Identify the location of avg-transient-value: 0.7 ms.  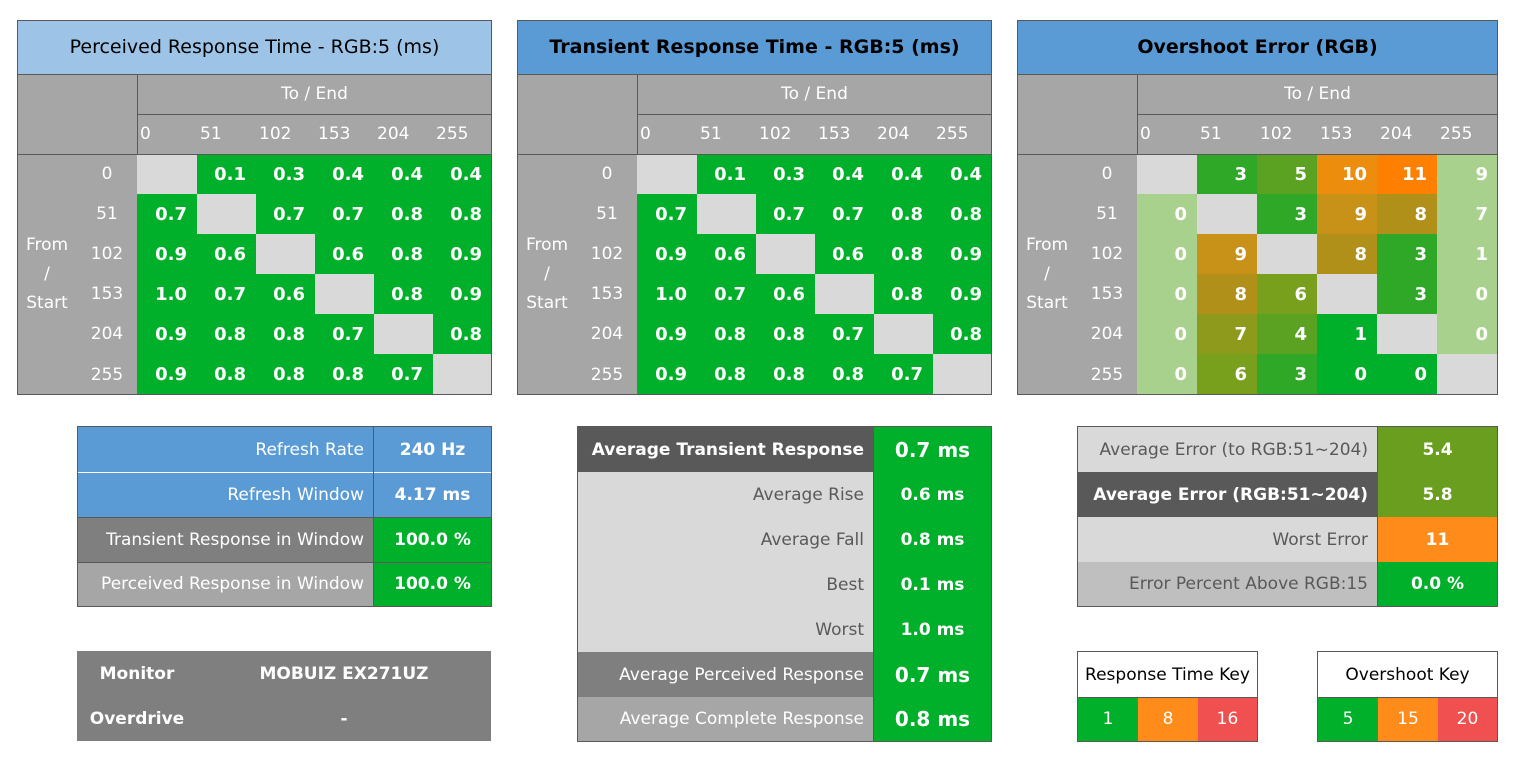
(932, 449).